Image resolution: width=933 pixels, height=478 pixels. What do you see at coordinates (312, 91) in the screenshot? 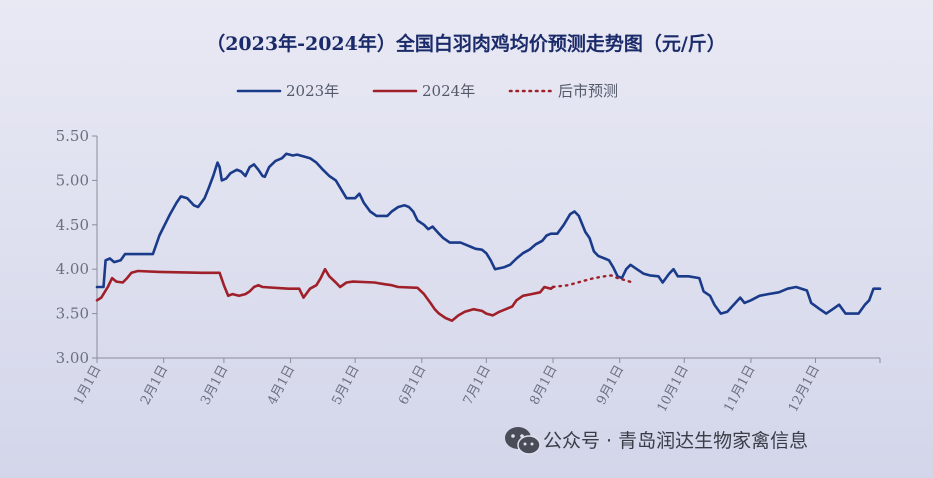
I see `legend-label: 2023年` at bounding box center [312, 91].